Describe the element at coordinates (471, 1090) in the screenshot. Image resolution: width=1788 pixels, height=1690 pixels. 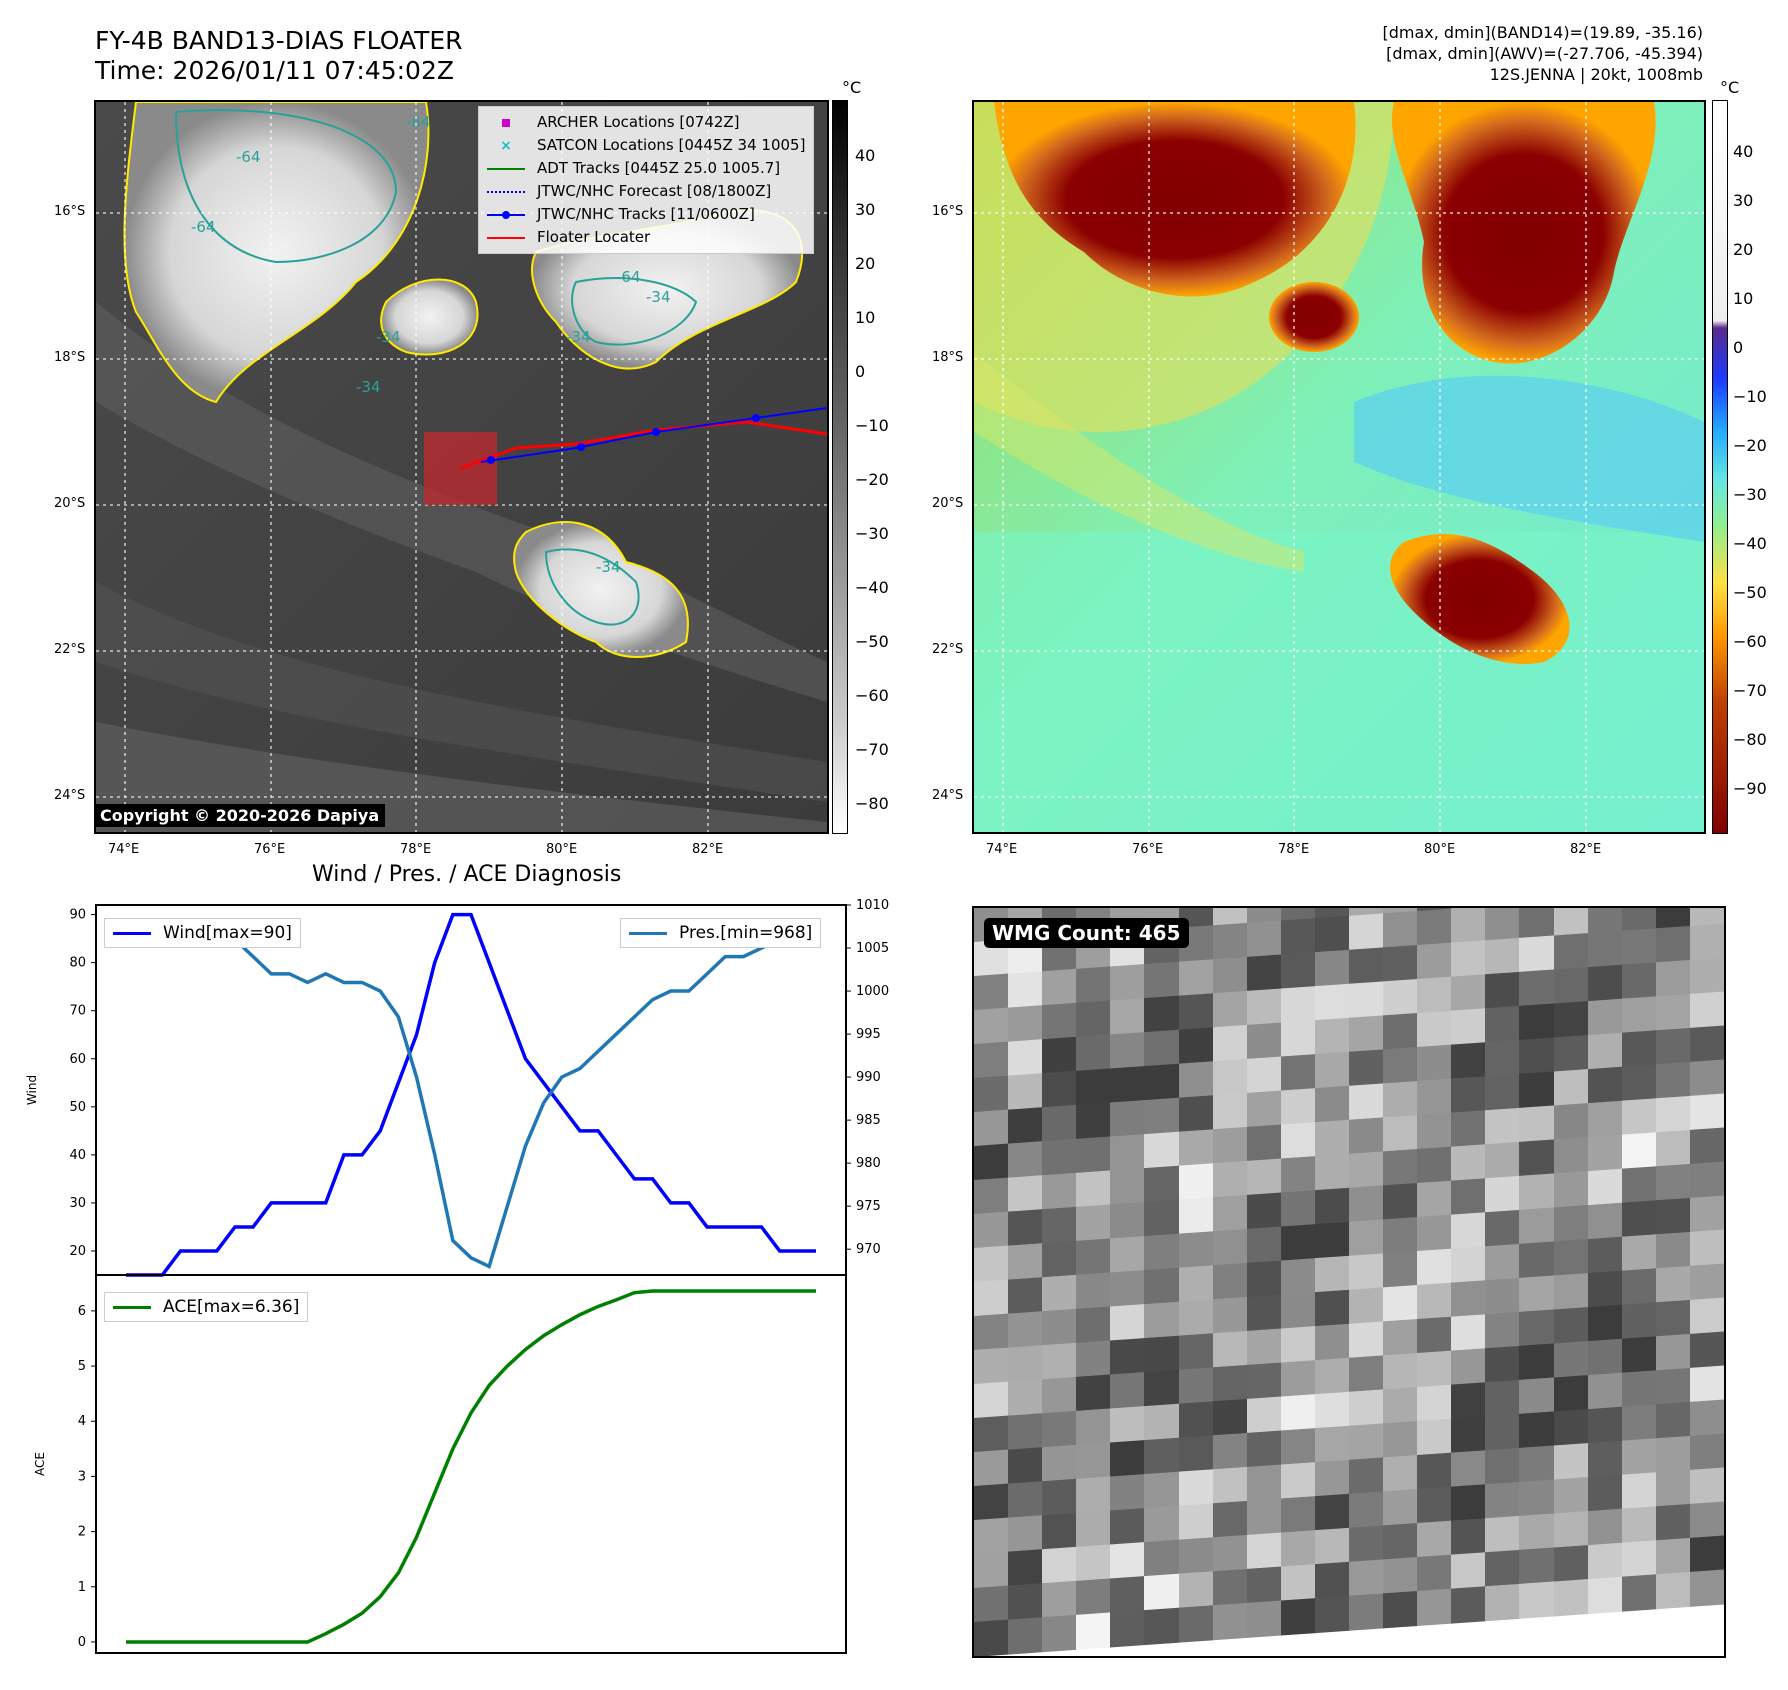
I see `wind-plot-frame` at that location.